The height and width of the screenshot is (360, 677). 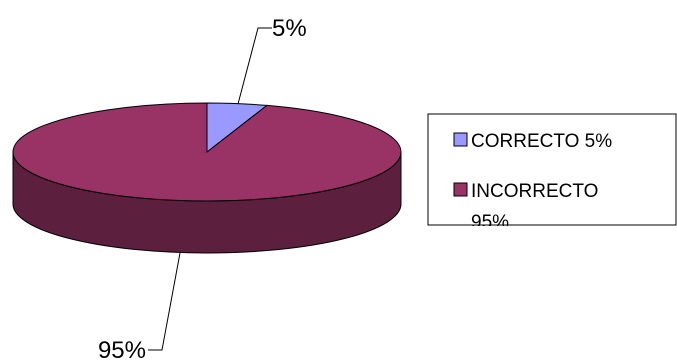 I want to click on data-label-incorrecto: 95%, so click(x=122, y=348).